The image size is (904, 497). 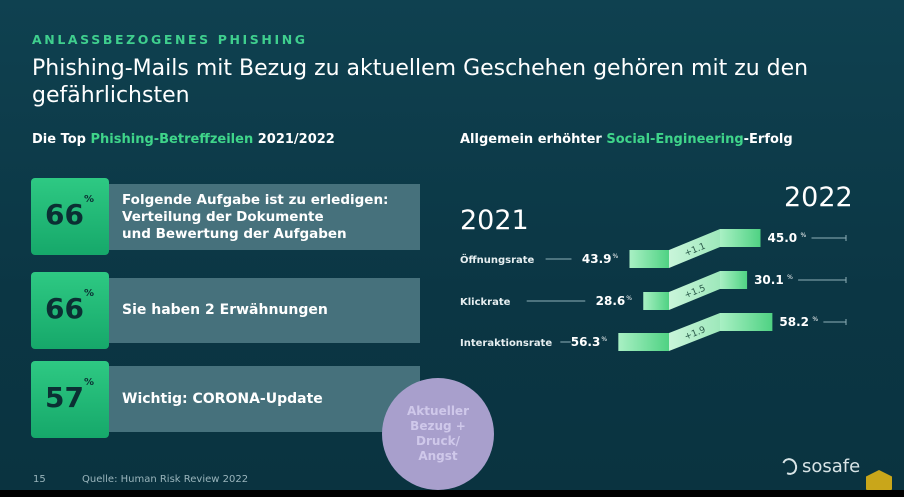 I want to click on year-label-2021: 2021, so click(x=494, y=220).